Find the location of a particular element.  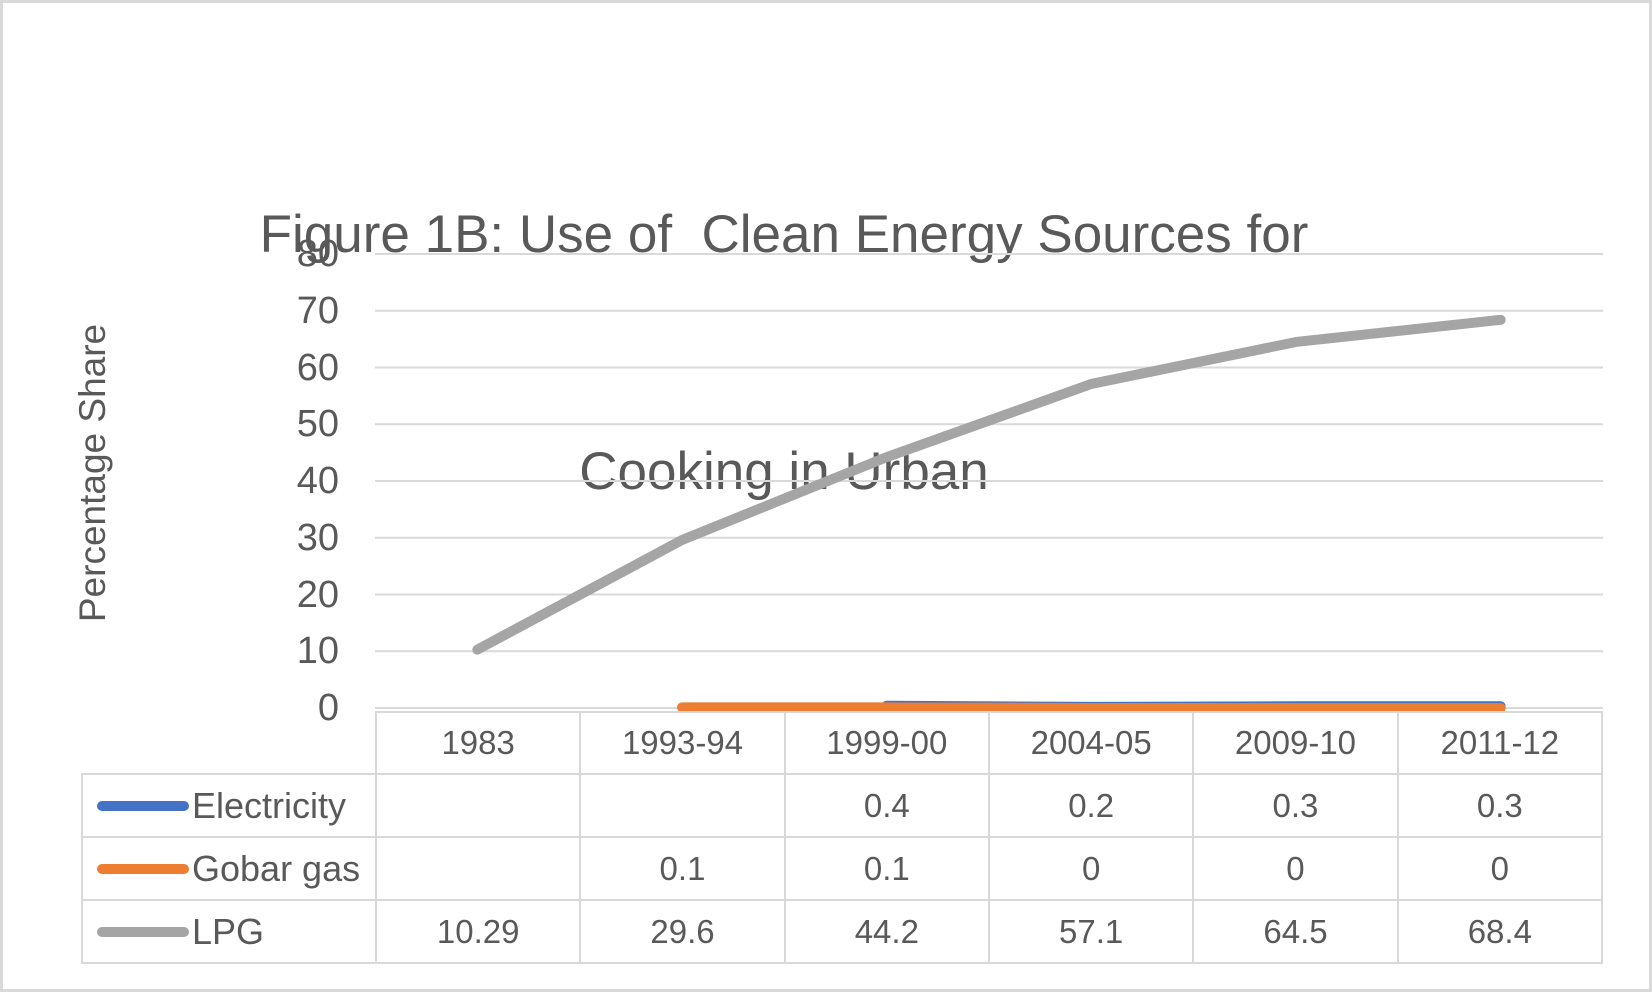

table-row: LPG 10.29 29.6 44.2 57.1 64.5 68.4 is located at coordinates (842, 931).